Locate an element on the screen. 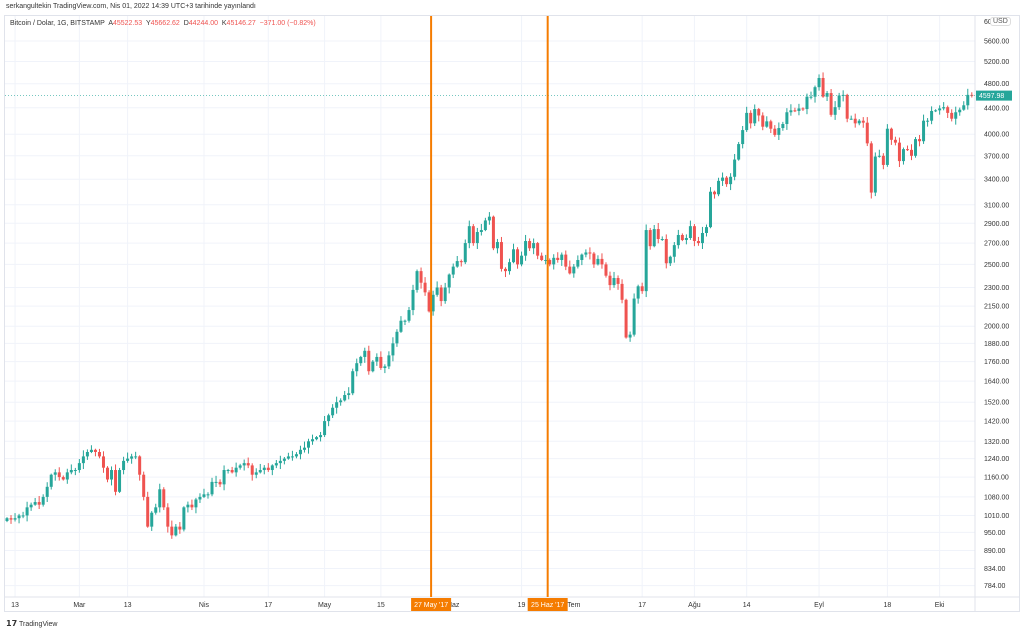  symbol-name: Bitcoin / Dolar, 1G, BITSTAMP is located at coordinates (57, 23).